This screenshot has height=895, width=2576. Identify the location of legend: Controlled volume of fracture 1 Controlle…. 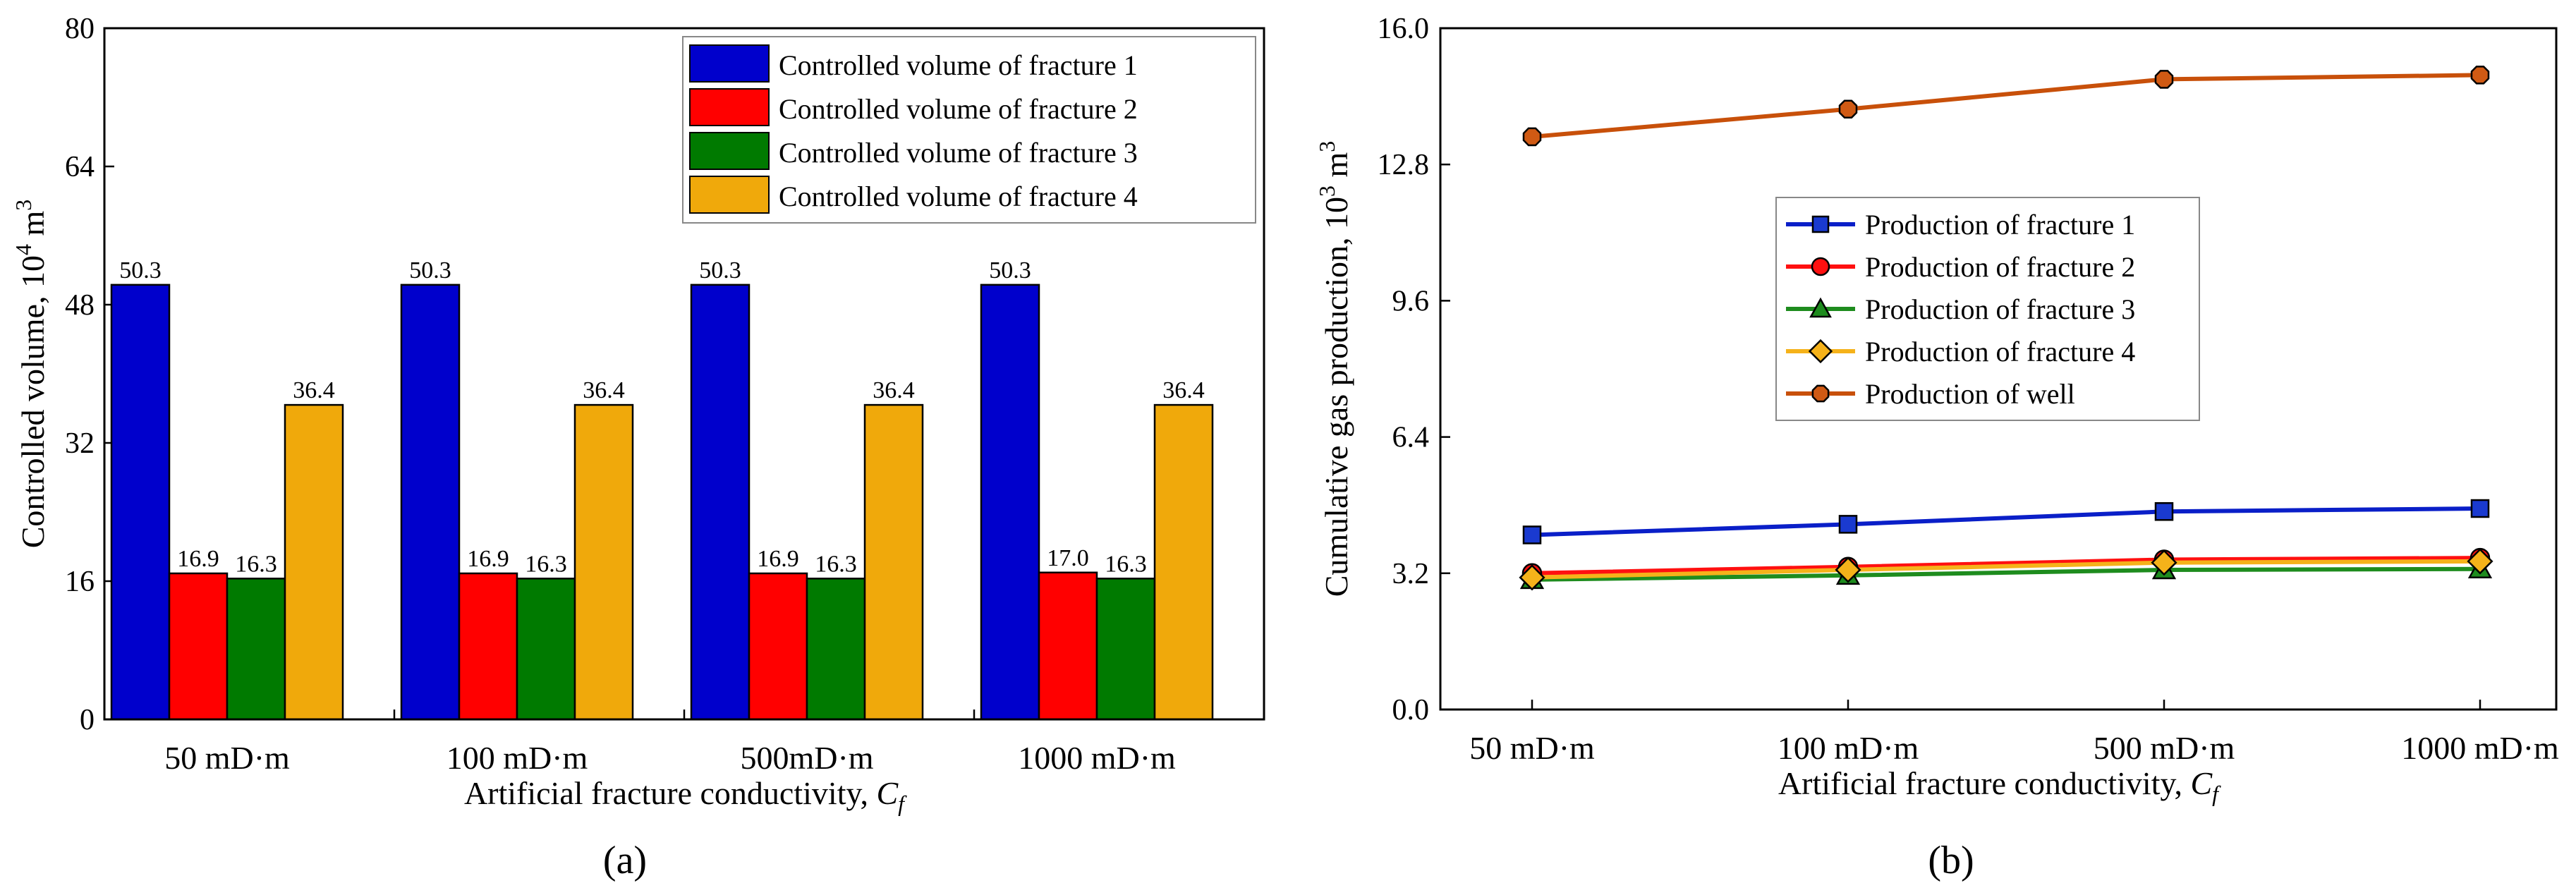
(969, 130).